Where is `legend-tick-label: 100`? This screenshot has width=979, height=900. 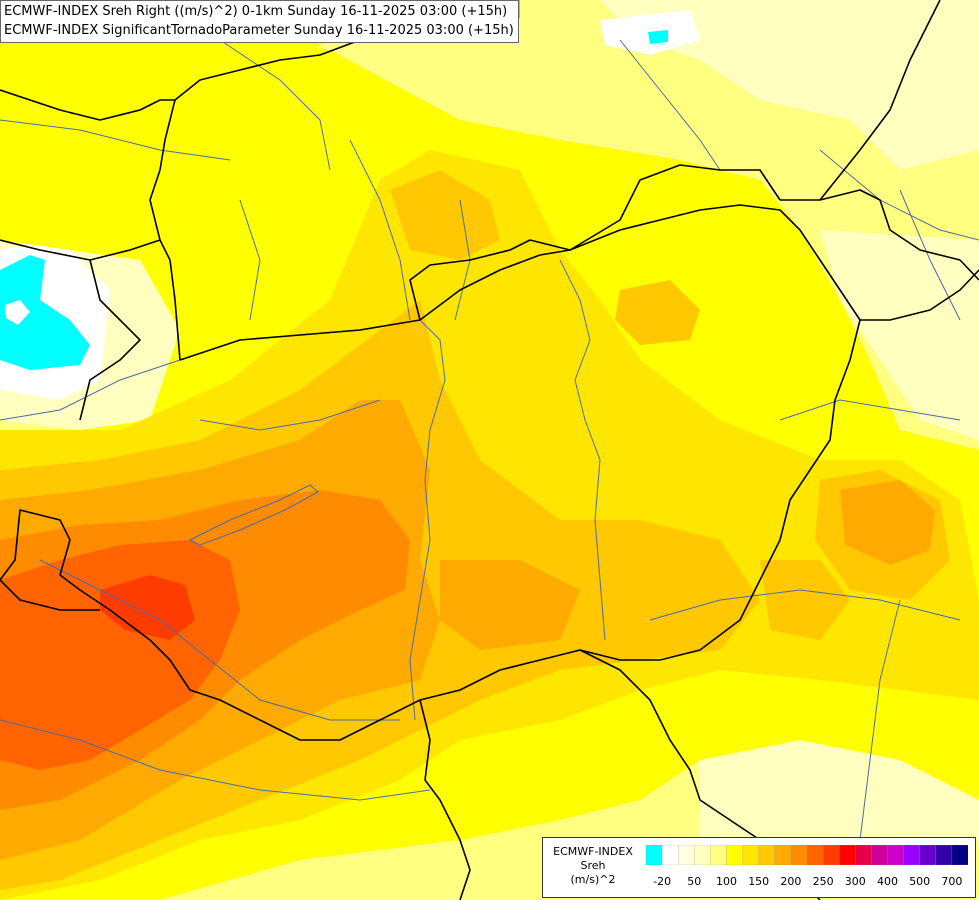
legend-tick-label: 100 is located at coordinates (726, 881).